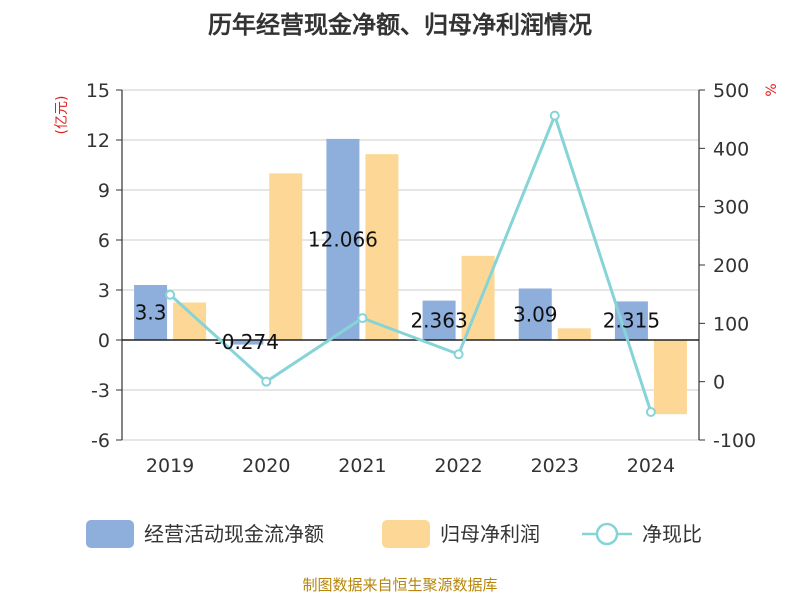  Describe the element at coordinates (362, 466) in the screenshot. I see `x-tick-label: 2021` at that location.